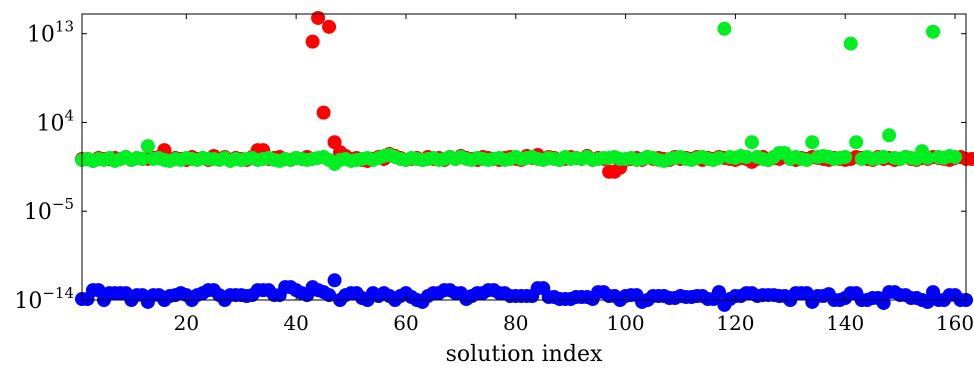 Image resolution: width=974 pixels, height=370 pixels. I want to click on x-tick-label-140: 140, so click(845, 323).